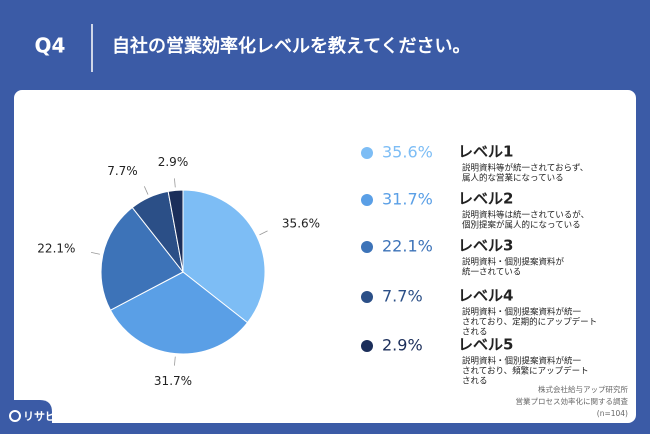  What do you see at coordinates (491, 272) in the screenshot?
I see `legend-description: 統一されている` at bounding box center [491, 272].